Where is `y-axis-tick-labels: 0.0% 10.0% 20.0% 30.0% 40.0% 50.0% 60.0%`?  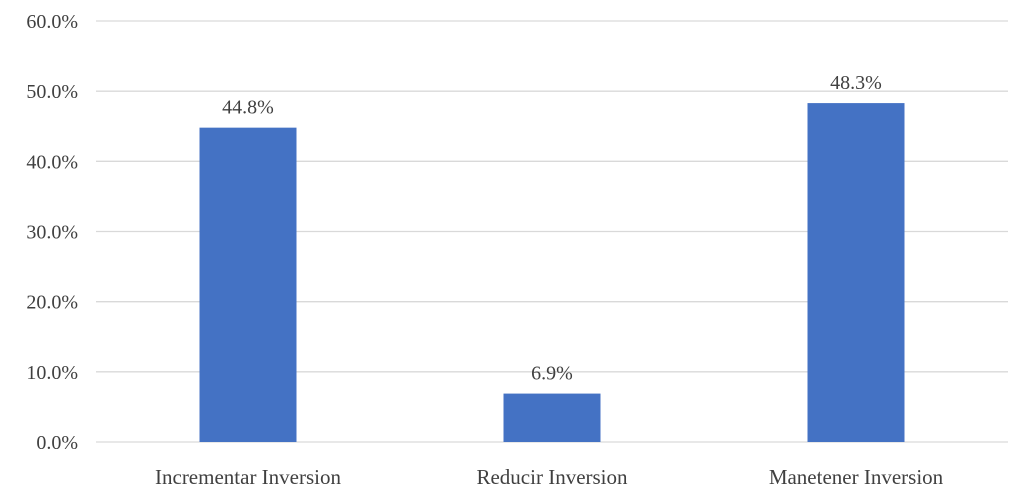
y-axis-tick-labels: 0.0% 10.0% 20.0% 30.0% 40.0% 50.0% 60.0% is located at coordinates (52, 232).